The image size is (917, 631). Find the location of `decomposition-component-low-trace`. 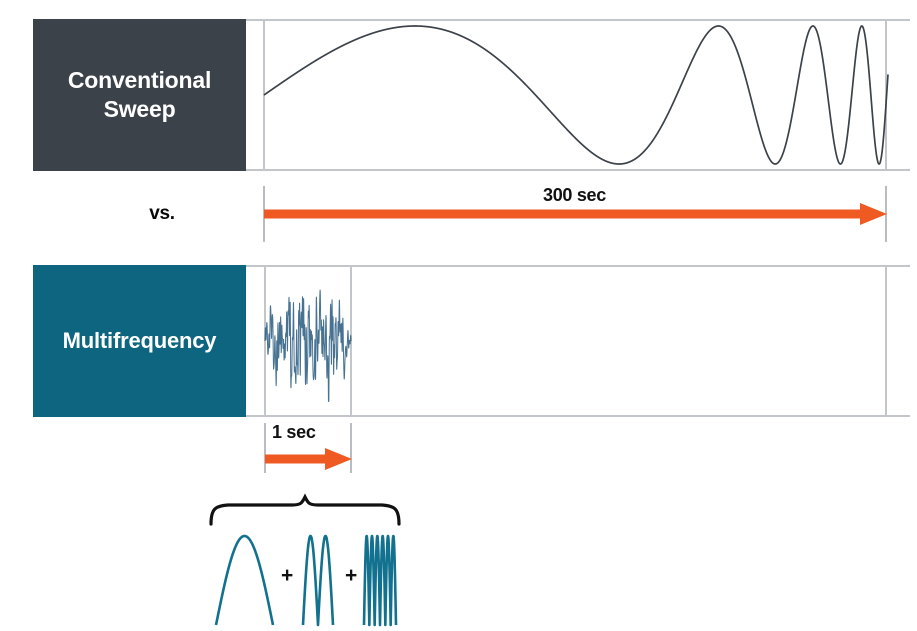

decomposition-component-low-trace is located at coordinates (244, 580).